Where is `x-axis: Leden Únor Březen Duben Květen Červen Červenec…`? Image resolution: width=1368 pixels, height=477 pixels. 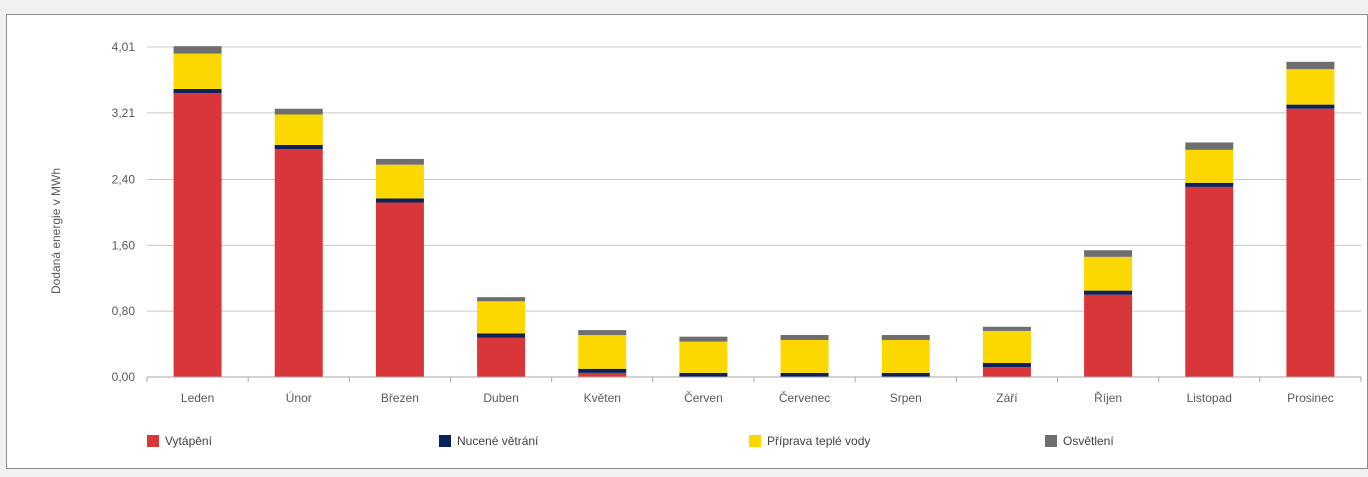 x-axis: Leden Únor Březen Duben Květen Červen Červenec… is located at coordinates (754, 390).